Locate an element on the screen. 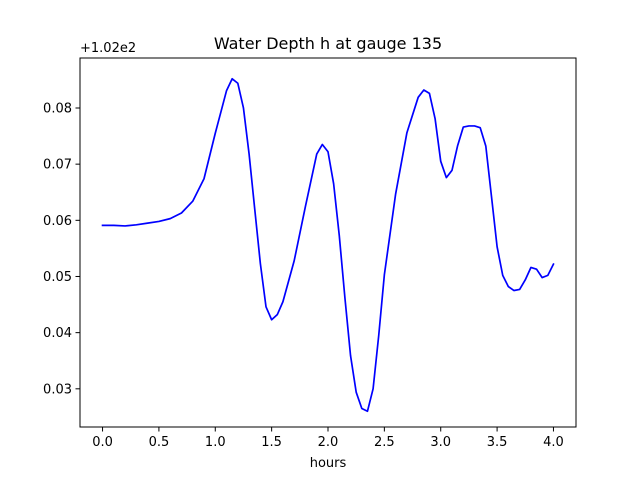 This screenshot has height=480, width=640. x-tick-label: 1.0 is located at coordinates (215, 442).